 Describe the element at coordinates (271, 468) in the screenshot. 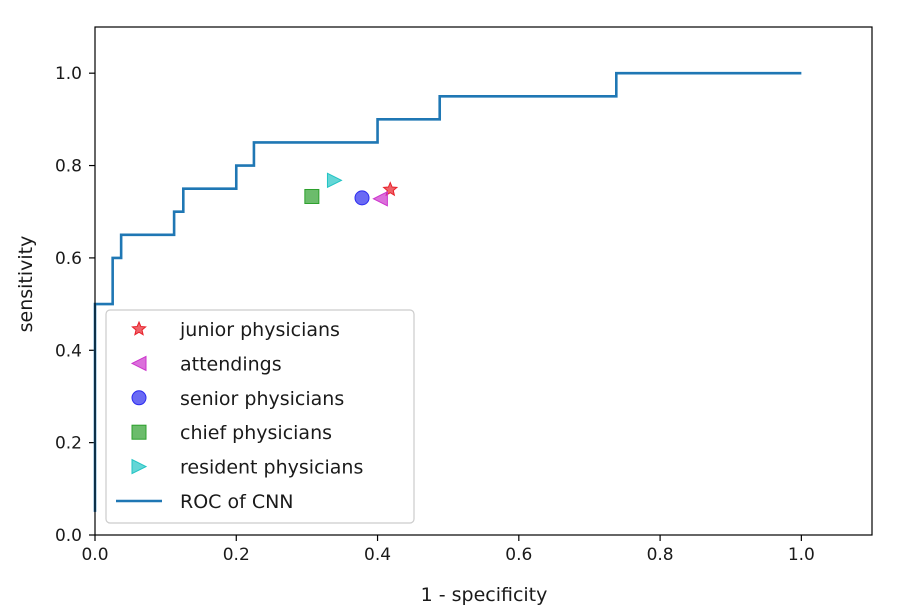

I see `legend-entry: resident physicians` at that location.